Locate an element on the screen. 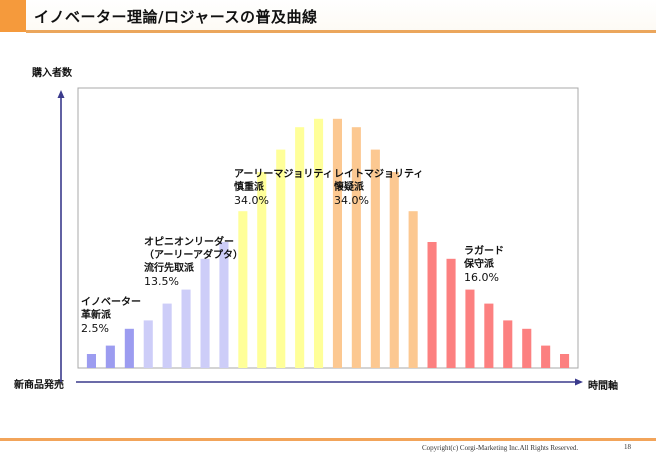 This screenshot has height=454, width=656. title-accent-block is located at coordinates (13, 16).